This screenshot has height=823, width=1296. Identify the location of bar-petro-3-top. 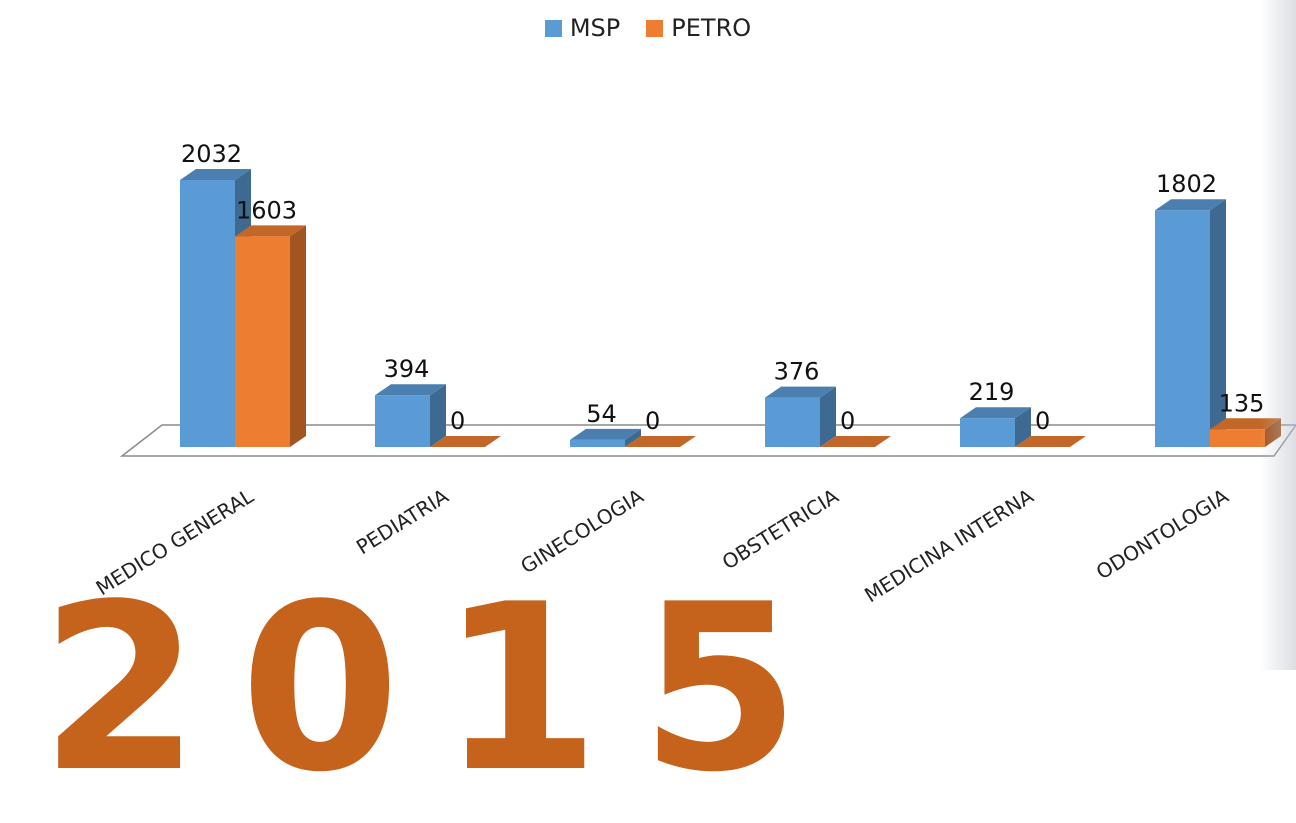
(855, 441).